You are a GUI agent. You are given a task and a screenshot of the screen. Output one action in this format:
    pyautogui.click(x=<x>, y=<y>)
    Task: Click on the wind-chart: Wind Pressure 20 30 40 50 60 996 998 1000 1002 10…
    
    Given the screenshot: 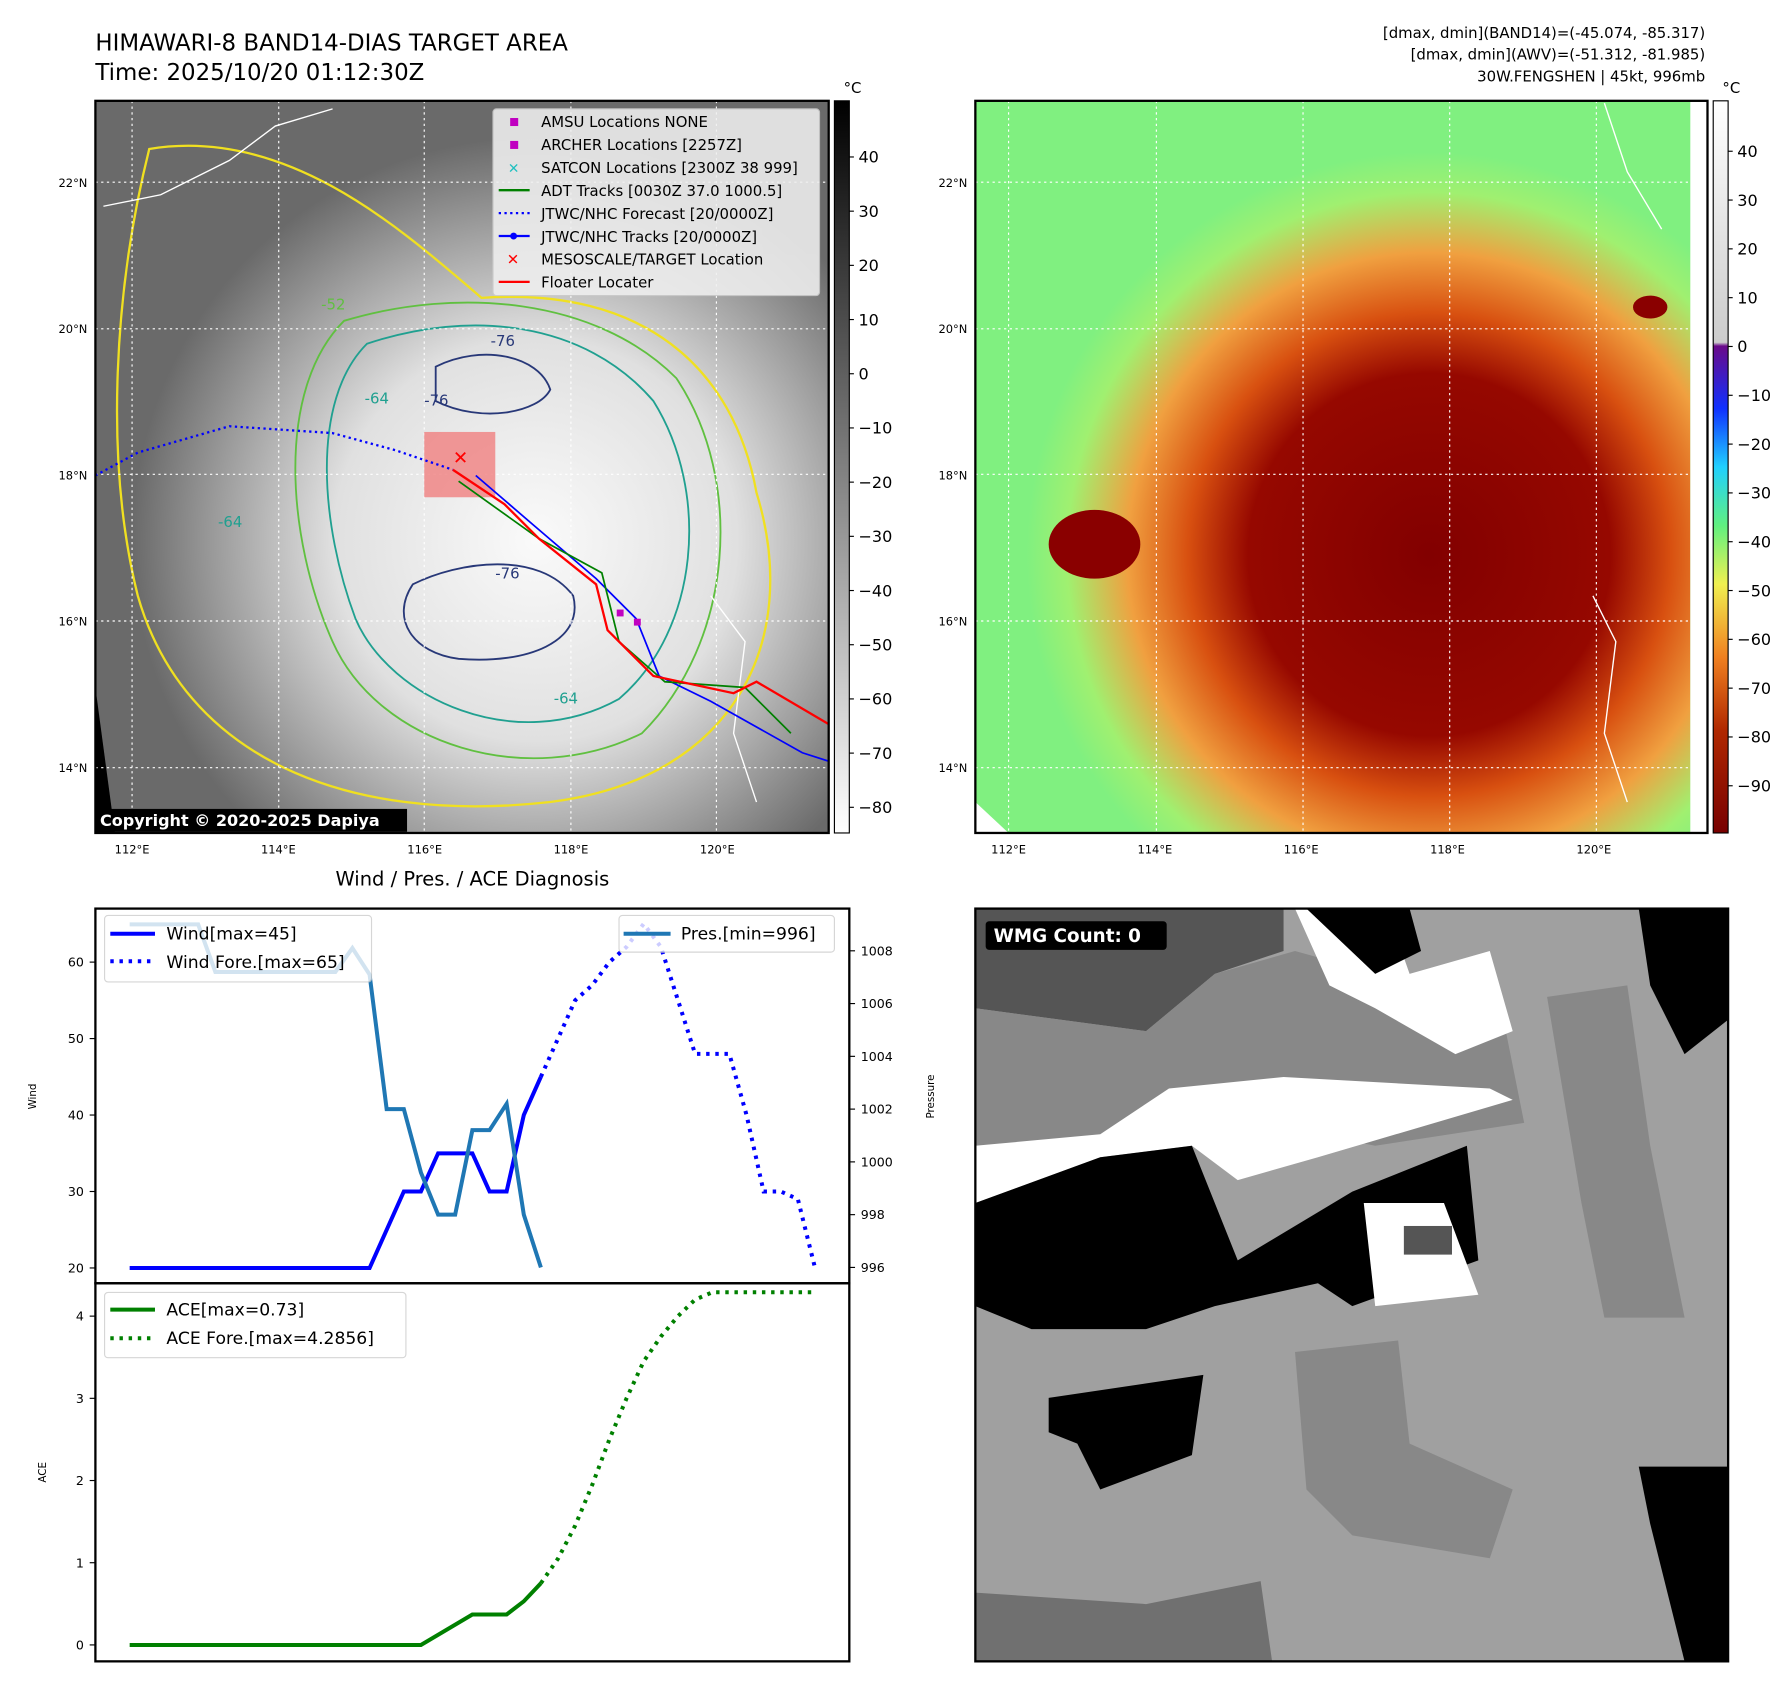 What is the action you would take?
    pyautogui.click(x=482, y=1096)
    